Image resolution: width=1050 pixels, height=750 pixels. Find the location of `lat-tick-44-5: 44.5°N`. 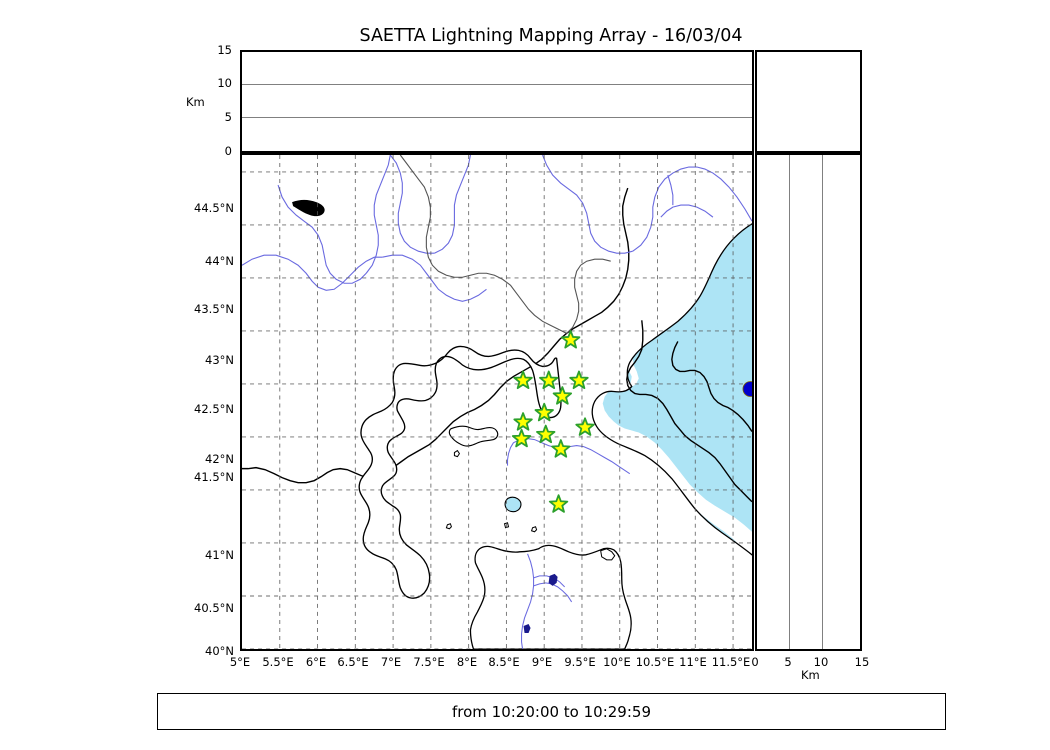

lat-tick-44-5: 44.5°N is located at coordinates (214, 208).